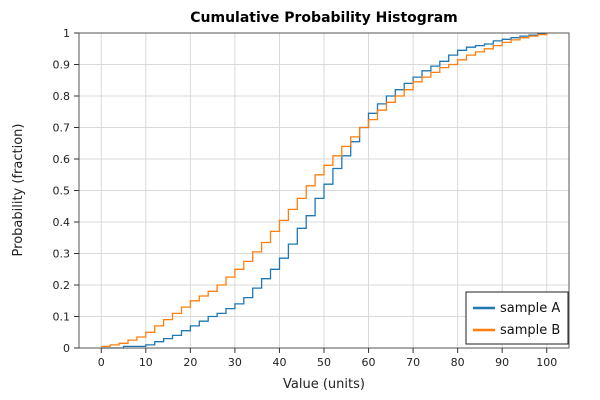  Describe the element at coordinates (62, 128) in the screenshot. I see `y-tick-label: 0.7` at that location.